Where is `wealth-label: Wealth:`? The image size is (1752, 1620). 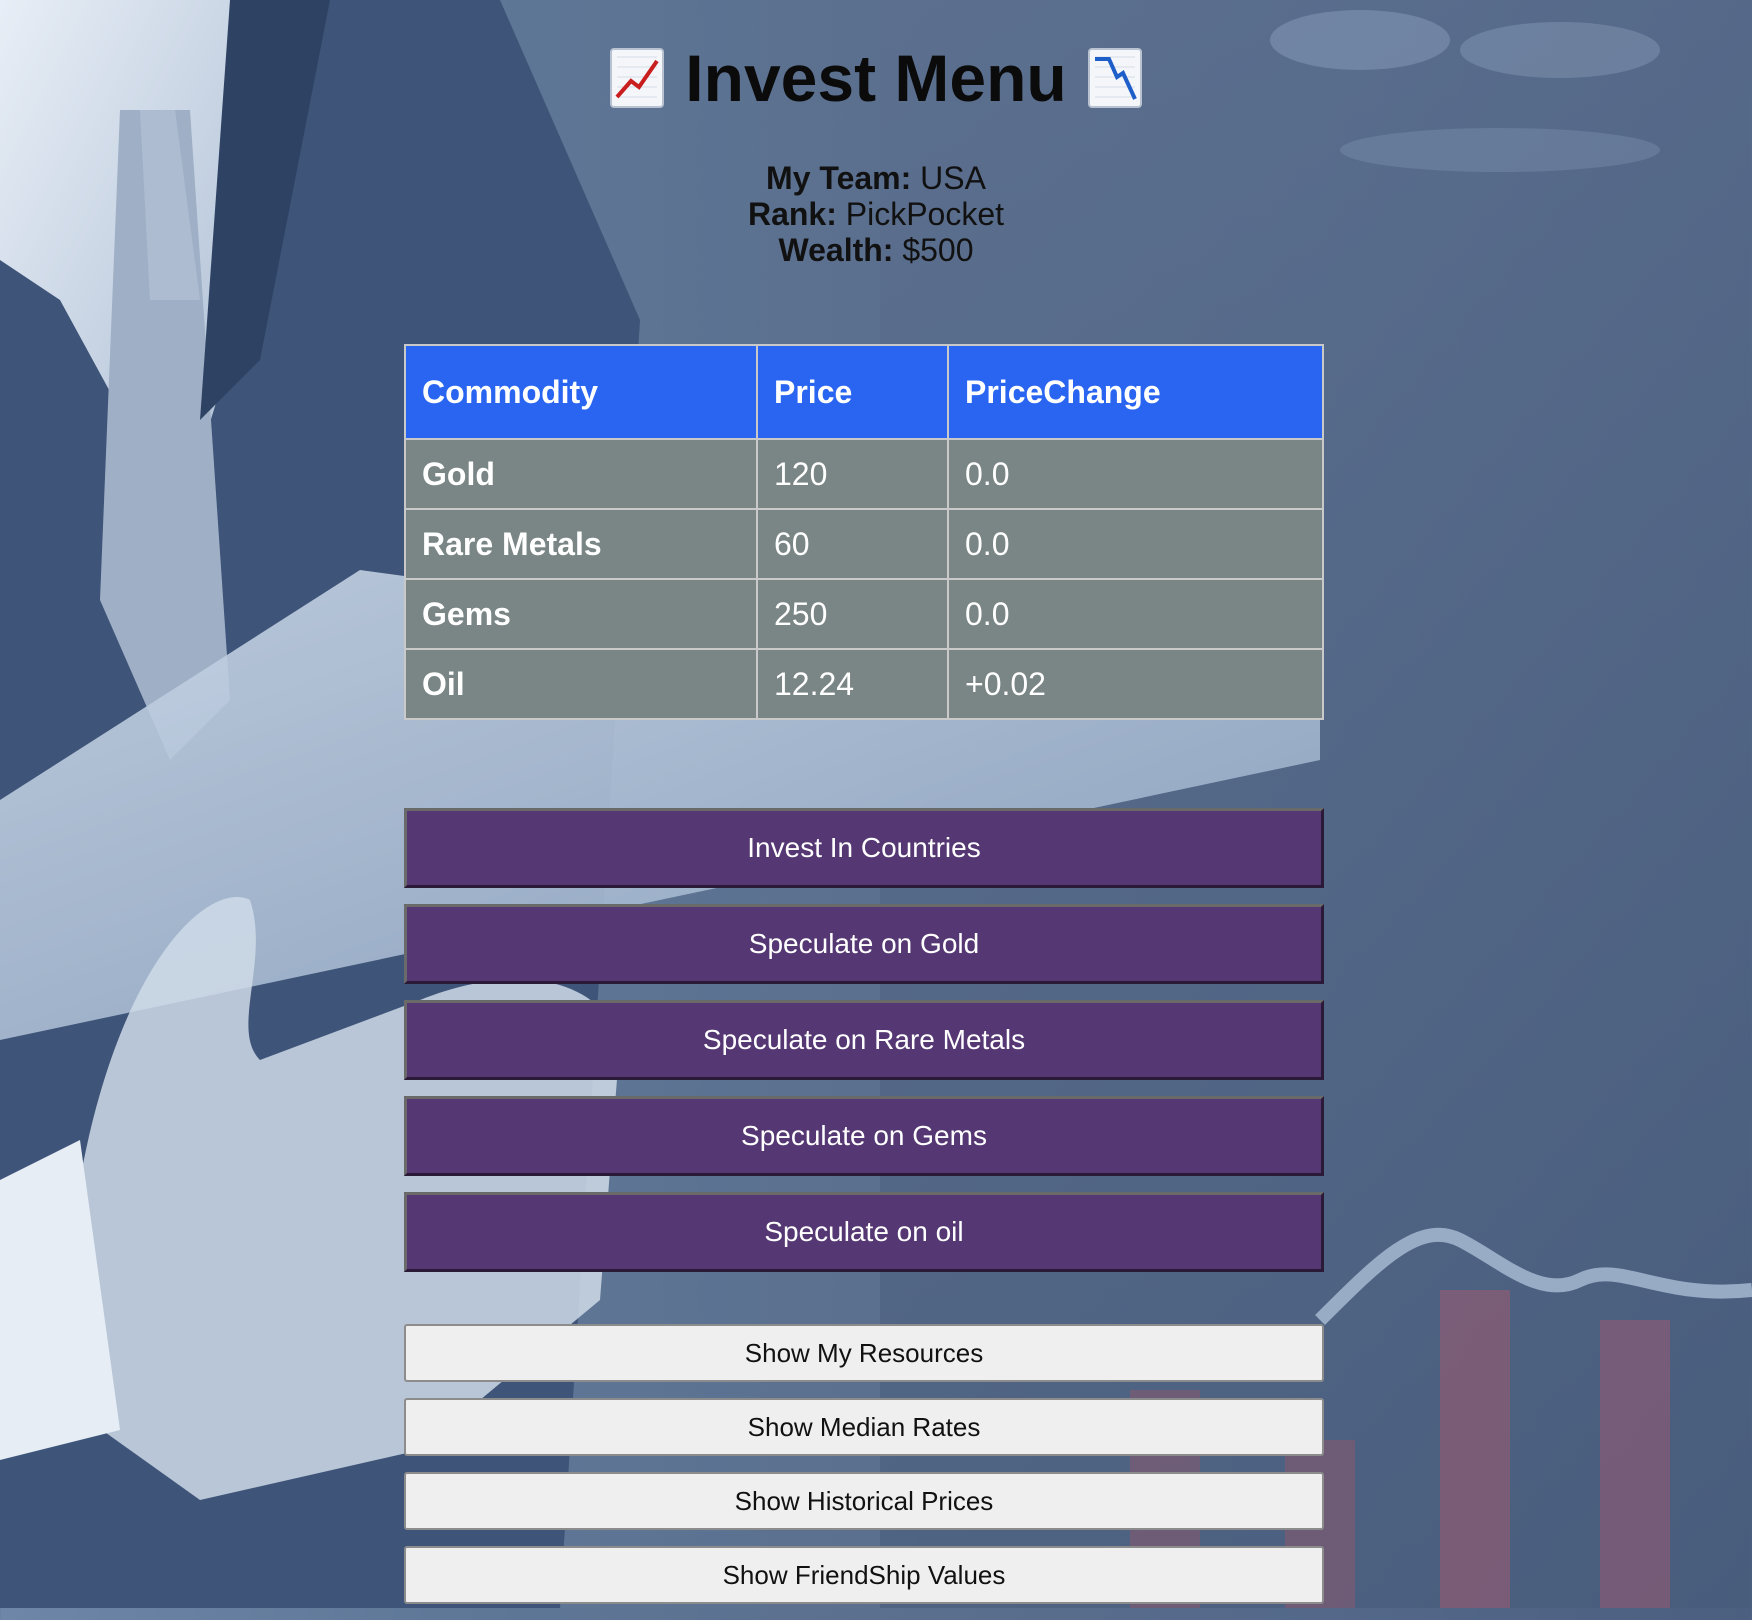 wealth-label: Wealth: is located at coordinates (836, 250).